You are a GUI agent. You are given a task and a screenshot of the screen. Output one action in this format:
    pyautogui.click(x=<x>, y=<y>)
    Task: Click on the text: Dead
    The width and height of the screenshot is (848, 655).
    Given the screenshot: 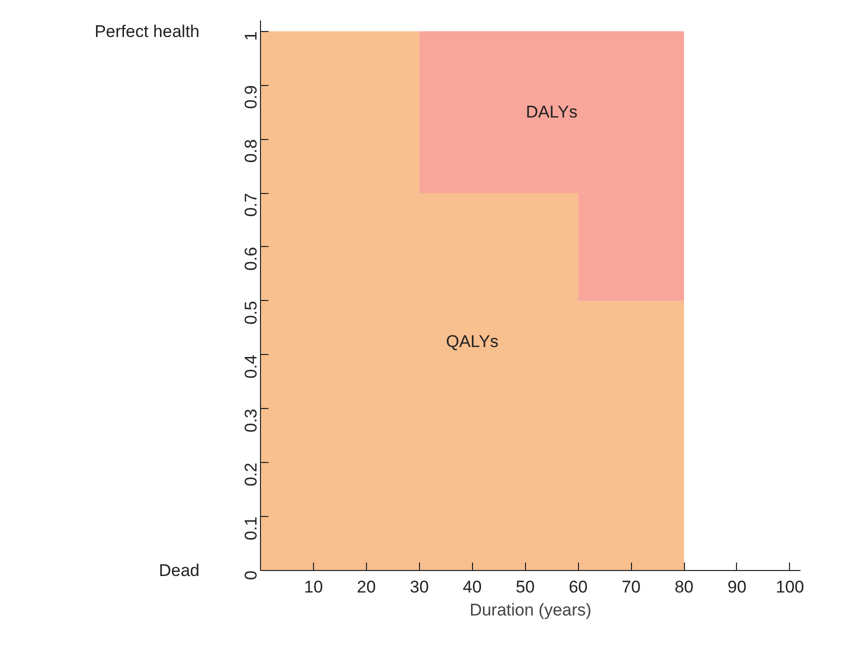 What is the action you would take?
    pyautogui.click(x=179, y=570)
    